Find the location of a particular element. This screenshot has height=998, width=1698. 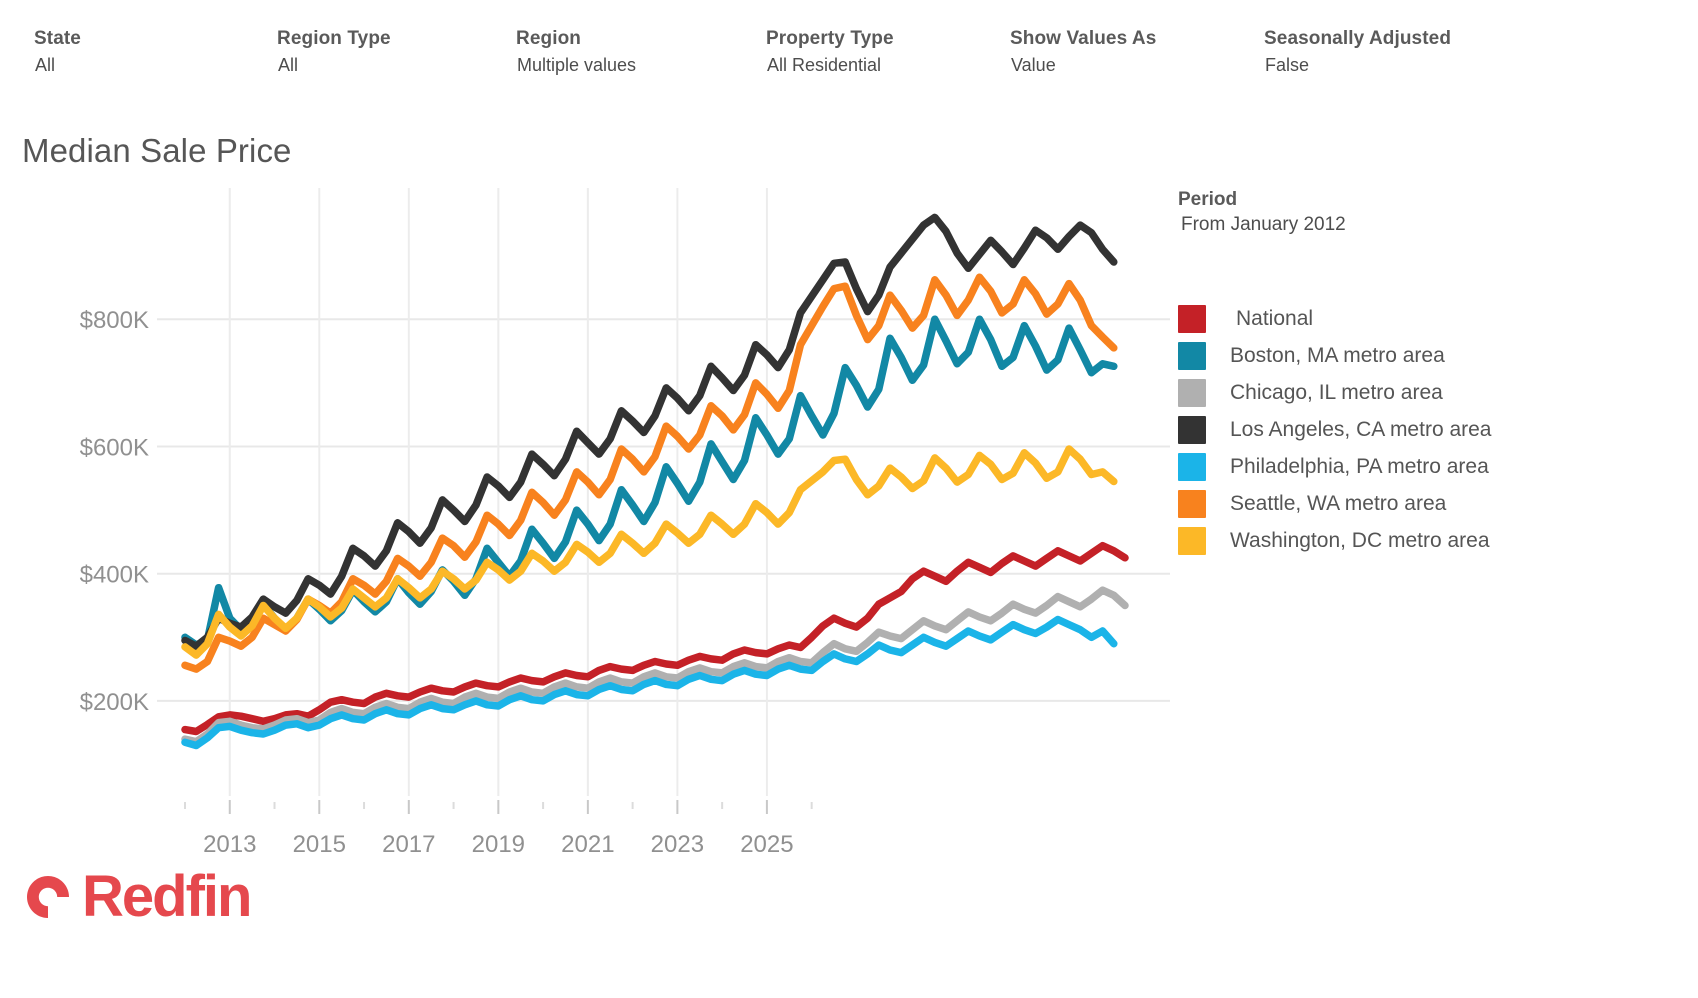

series-line-national is located at coordinates (655, 638).